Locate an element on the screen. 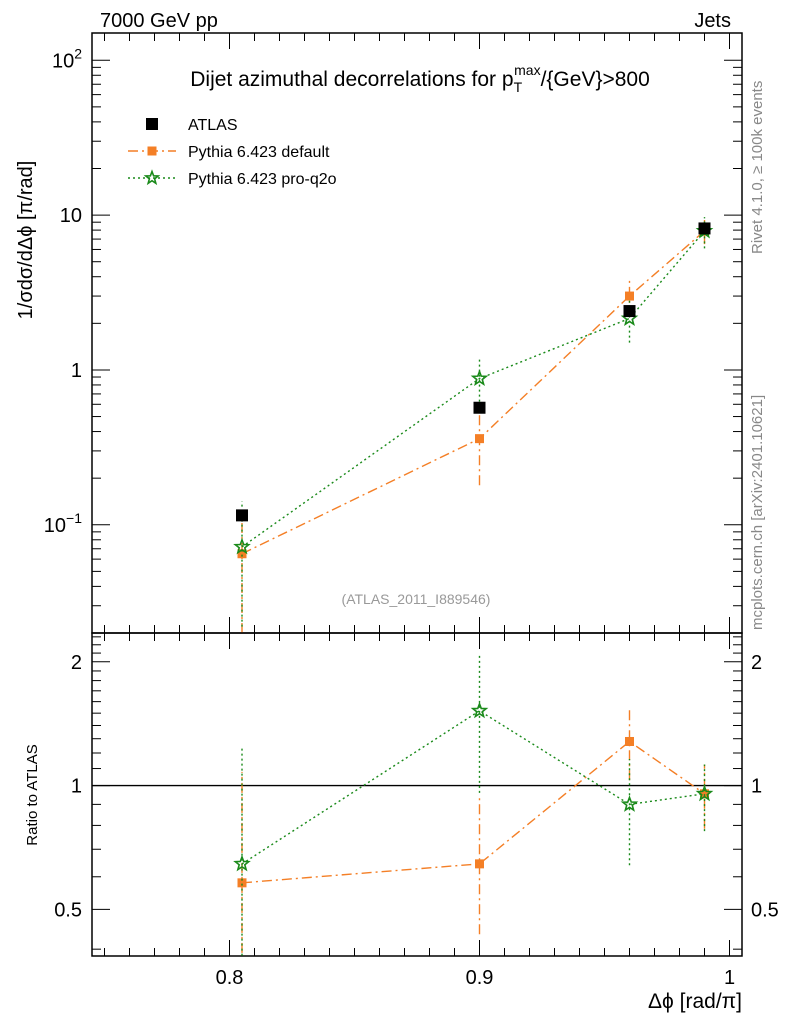  ratio-y-tick-label: 0.5 is located at coordinates (68, 910).